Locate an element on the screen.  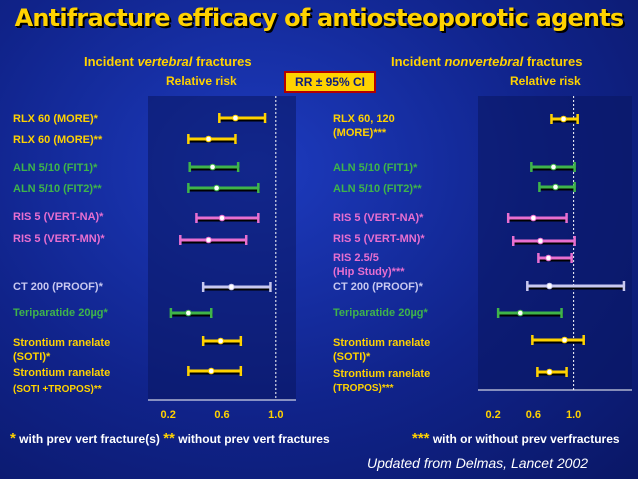
right-row-label: RLX 60, 120 is located at coordinates (364, 119).